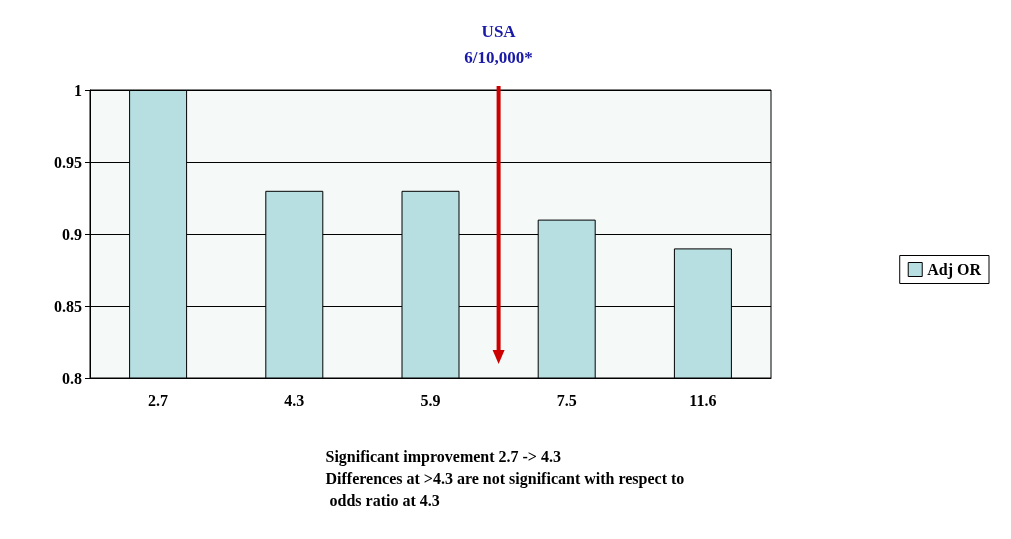 The width and height of the screenshot is (1011, 539). Describe the element at coordinates (78, 90) in the screenshot. I see `y-tick-label: 1` at that location.